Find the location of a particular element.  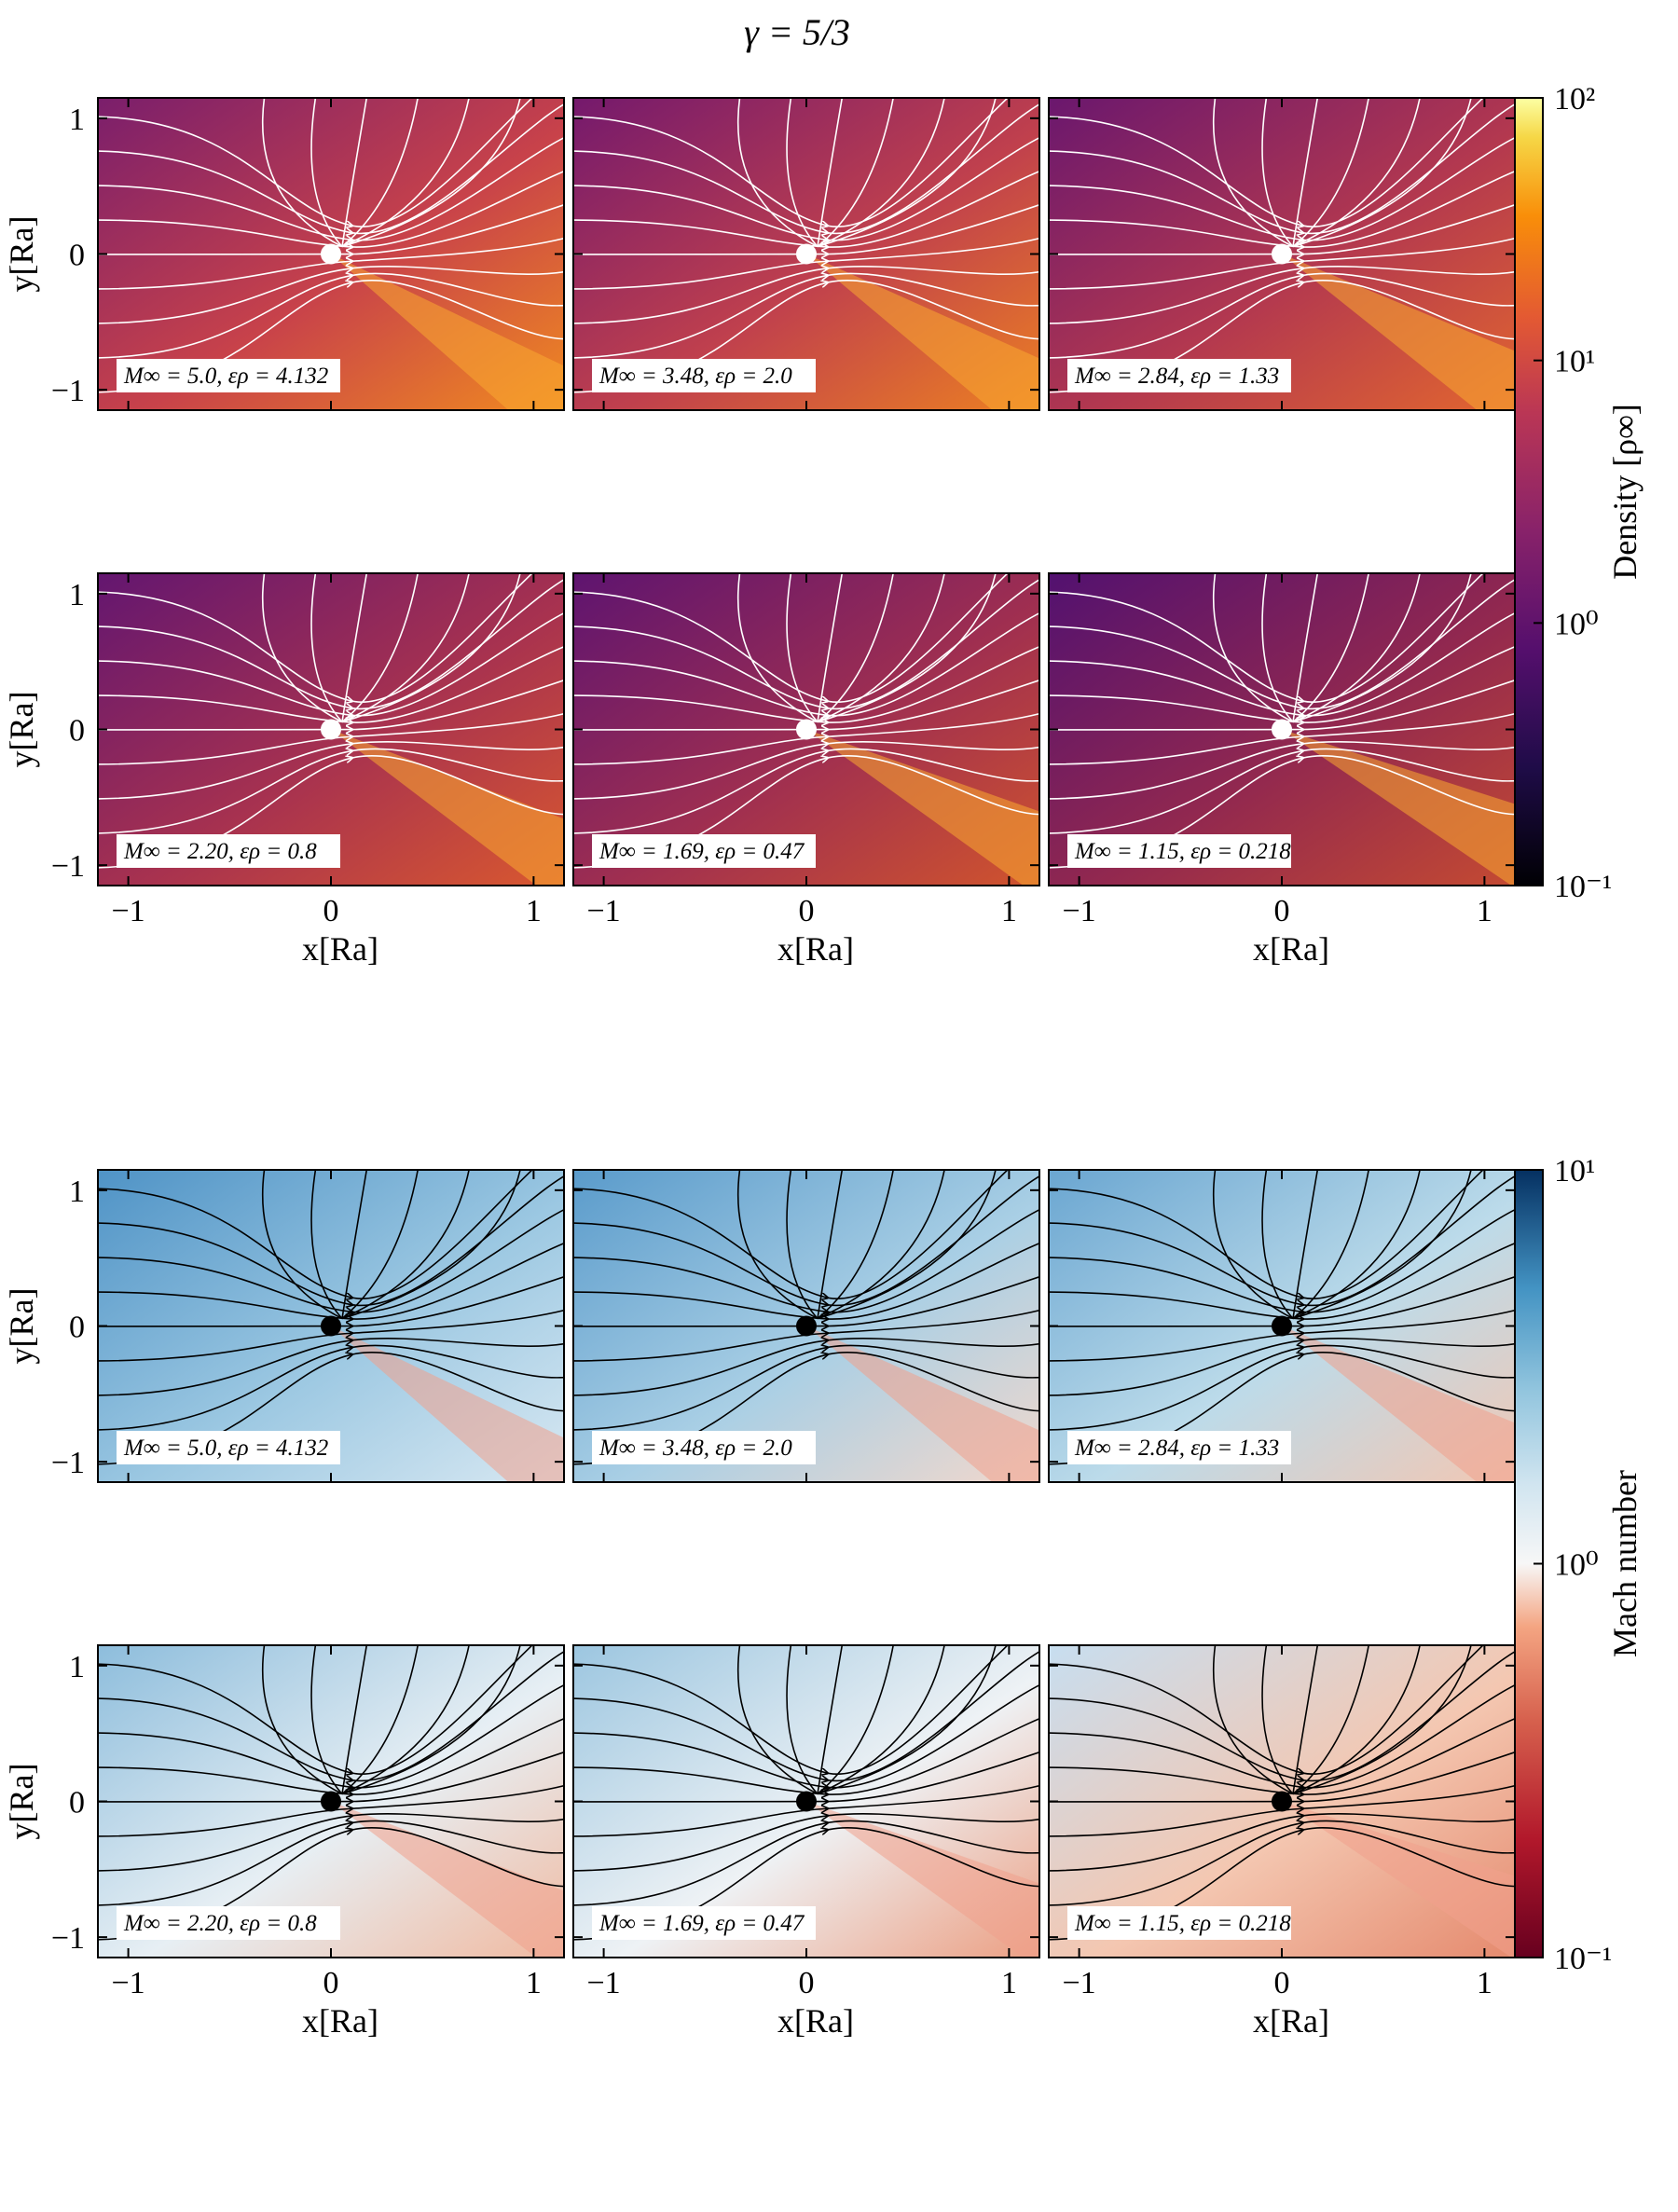

panel-3: M∞ = 2.84, ερ = 1.33 is located at coordinates (1282, 1326).